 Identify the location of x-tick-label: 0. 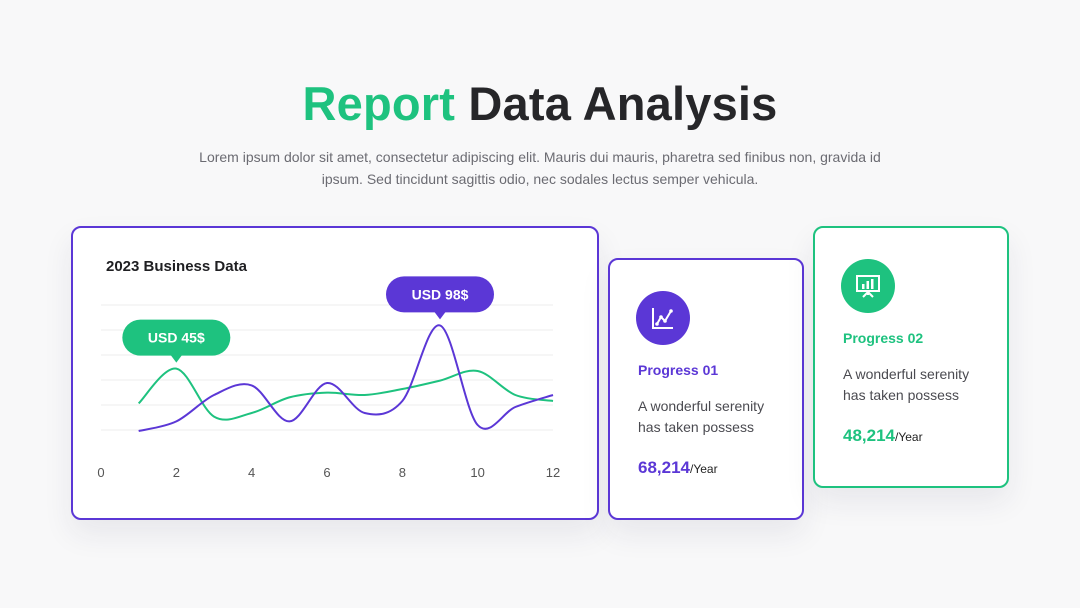
(100, 472).